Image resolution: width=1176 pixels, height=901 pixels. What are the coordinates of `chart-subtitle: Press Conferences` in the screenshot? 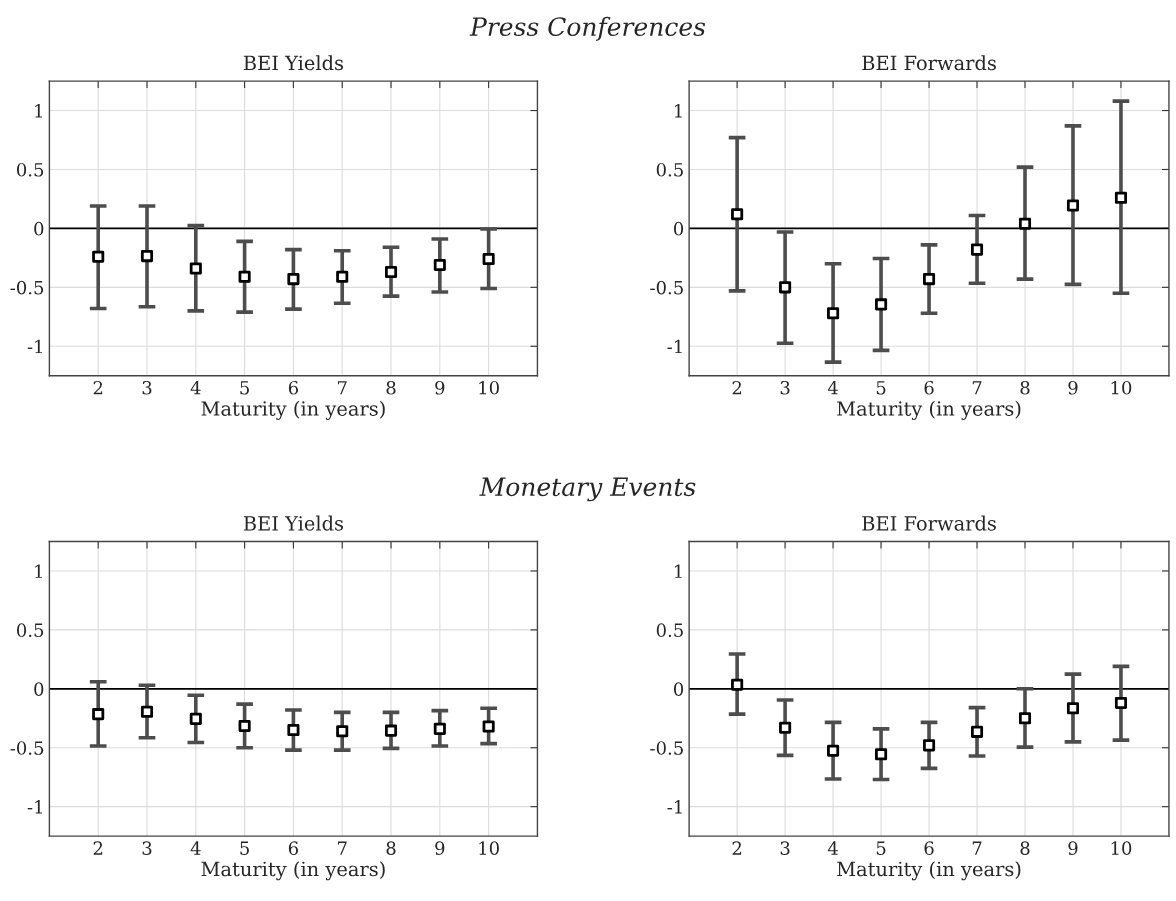 It's located at (587, 28).